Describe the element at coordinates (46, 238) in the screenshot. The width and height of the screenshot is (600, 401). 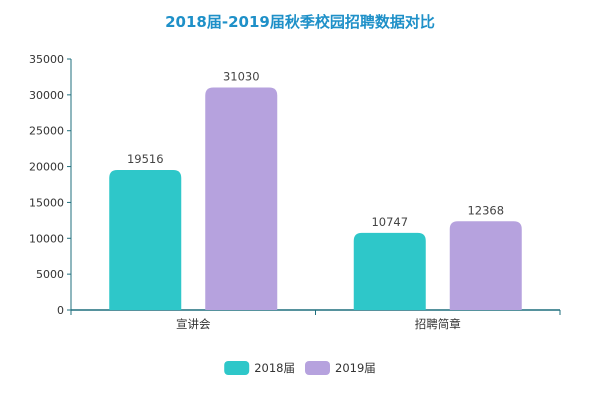
I see `y-tick-label: 10000` at that location.